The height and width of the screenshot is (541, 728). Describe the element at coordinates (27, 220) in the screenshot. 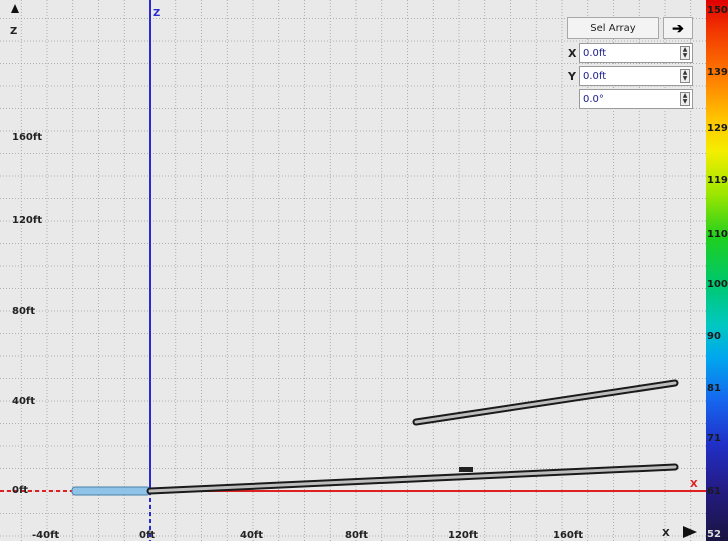

I see `y-tick-120: 120ft` at that location.